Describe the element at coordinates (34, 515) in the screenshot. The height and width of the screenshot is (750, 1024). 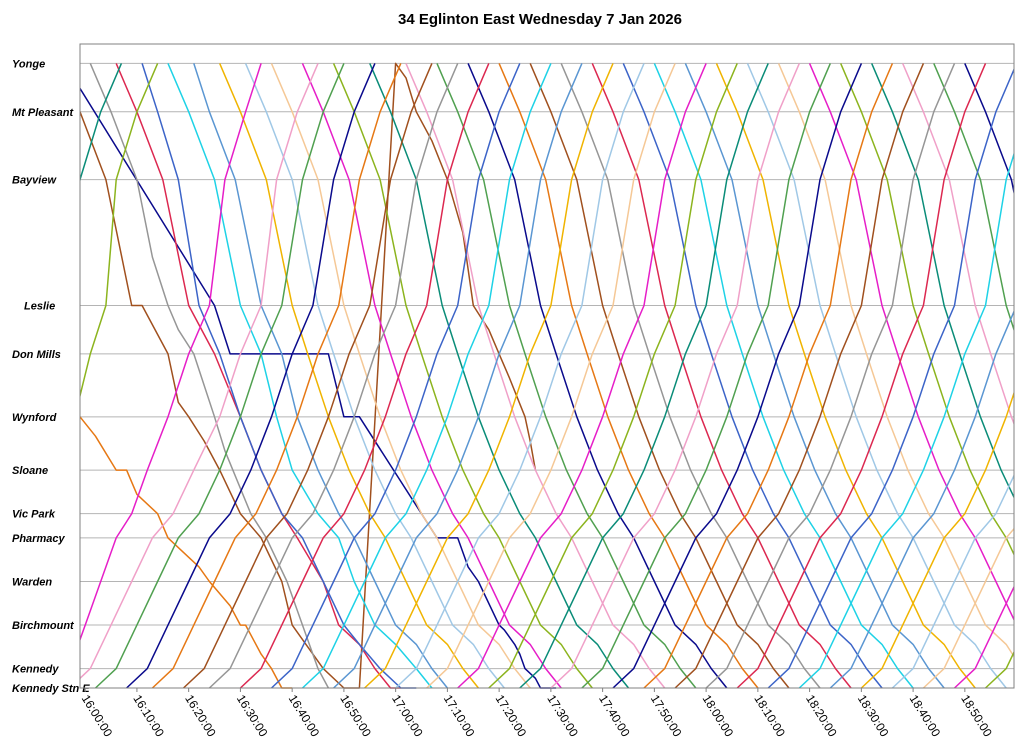
I see `stop-label: Vic Park` at that location.